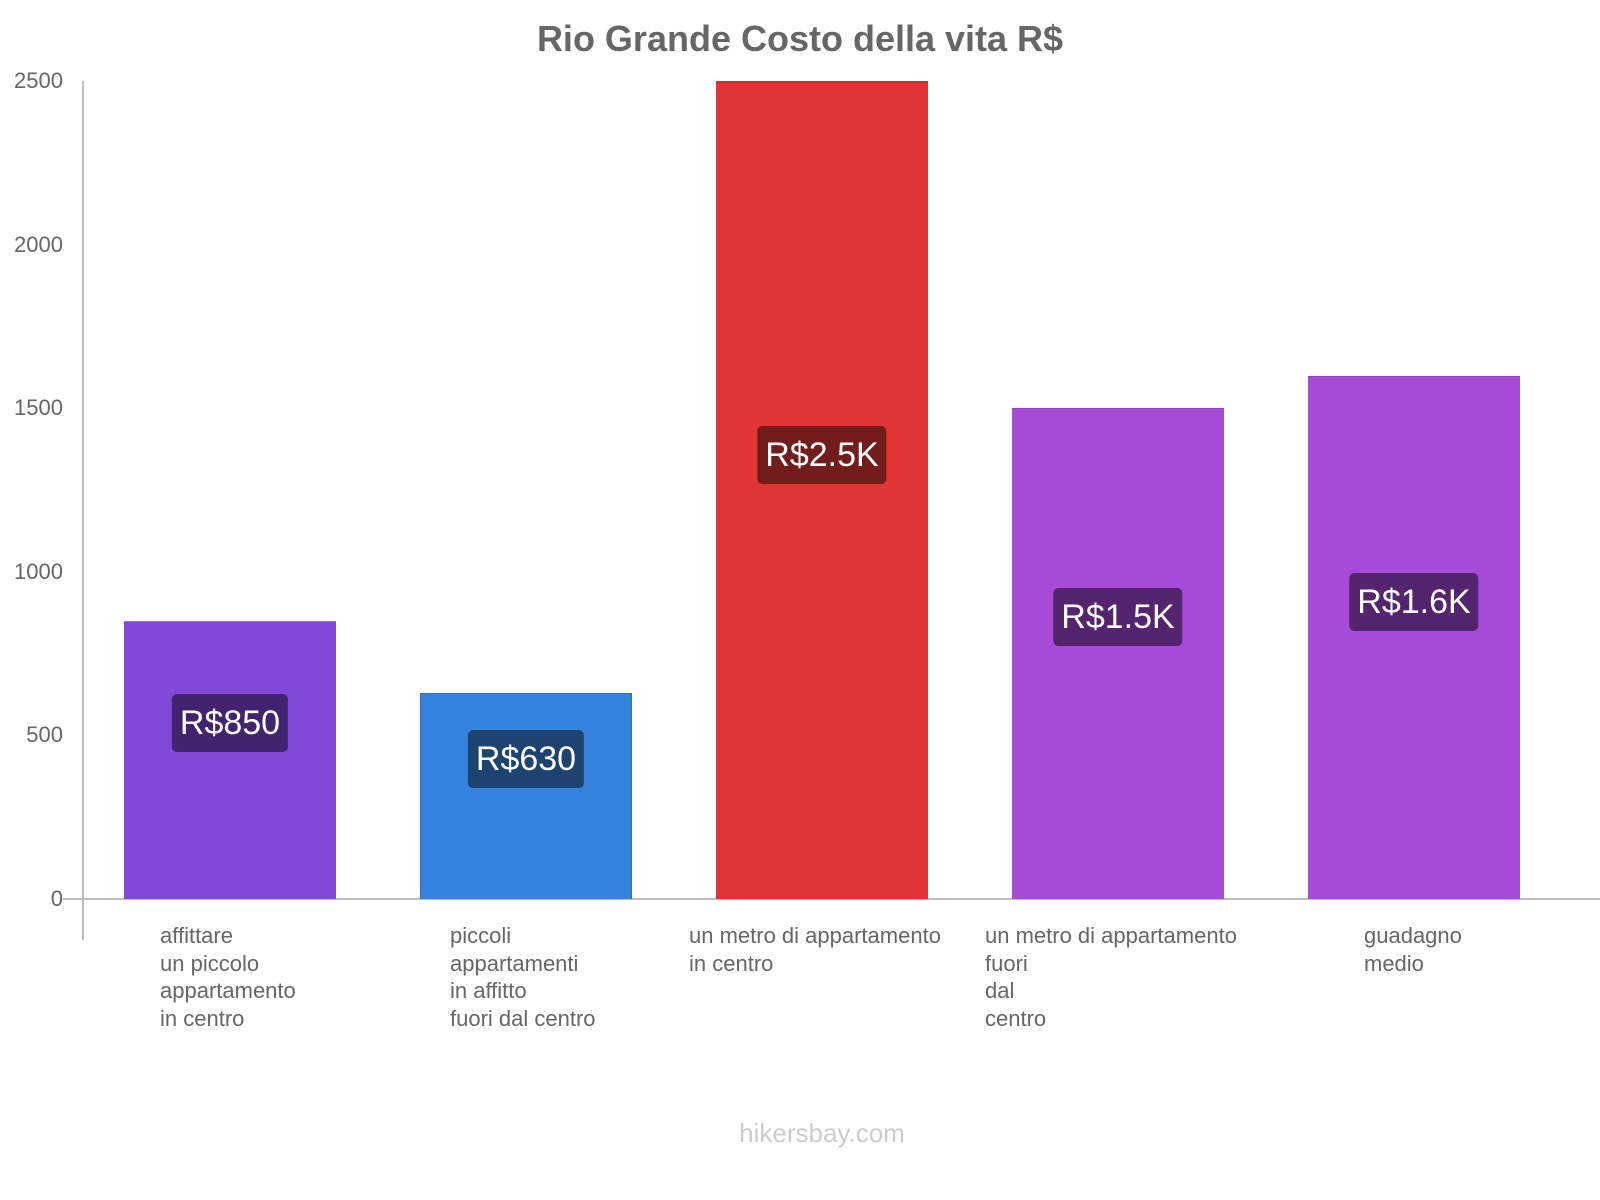 The image size is (1600, 1200). I want to click on x-axis-line, so click(831, 899).